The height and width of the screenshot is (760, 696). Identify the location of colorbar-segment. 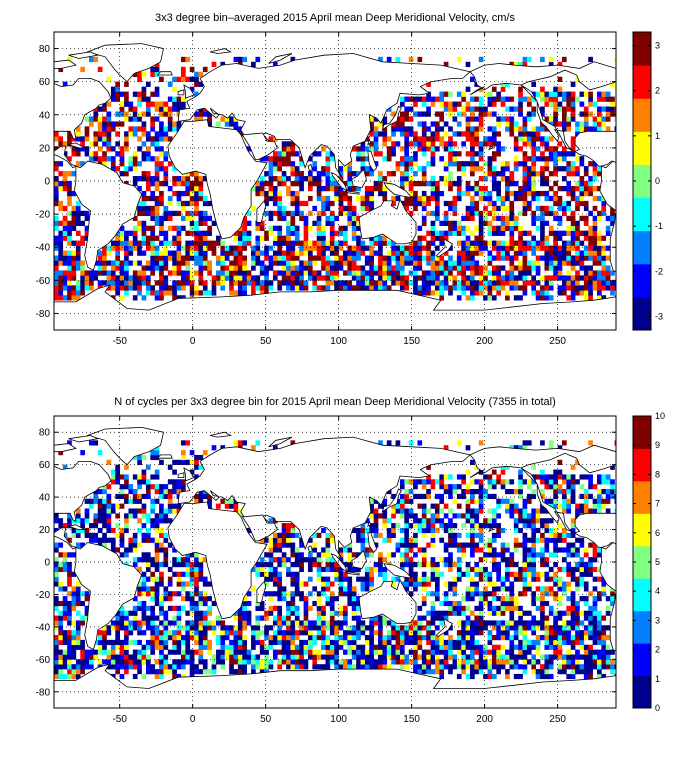
(642, 181).